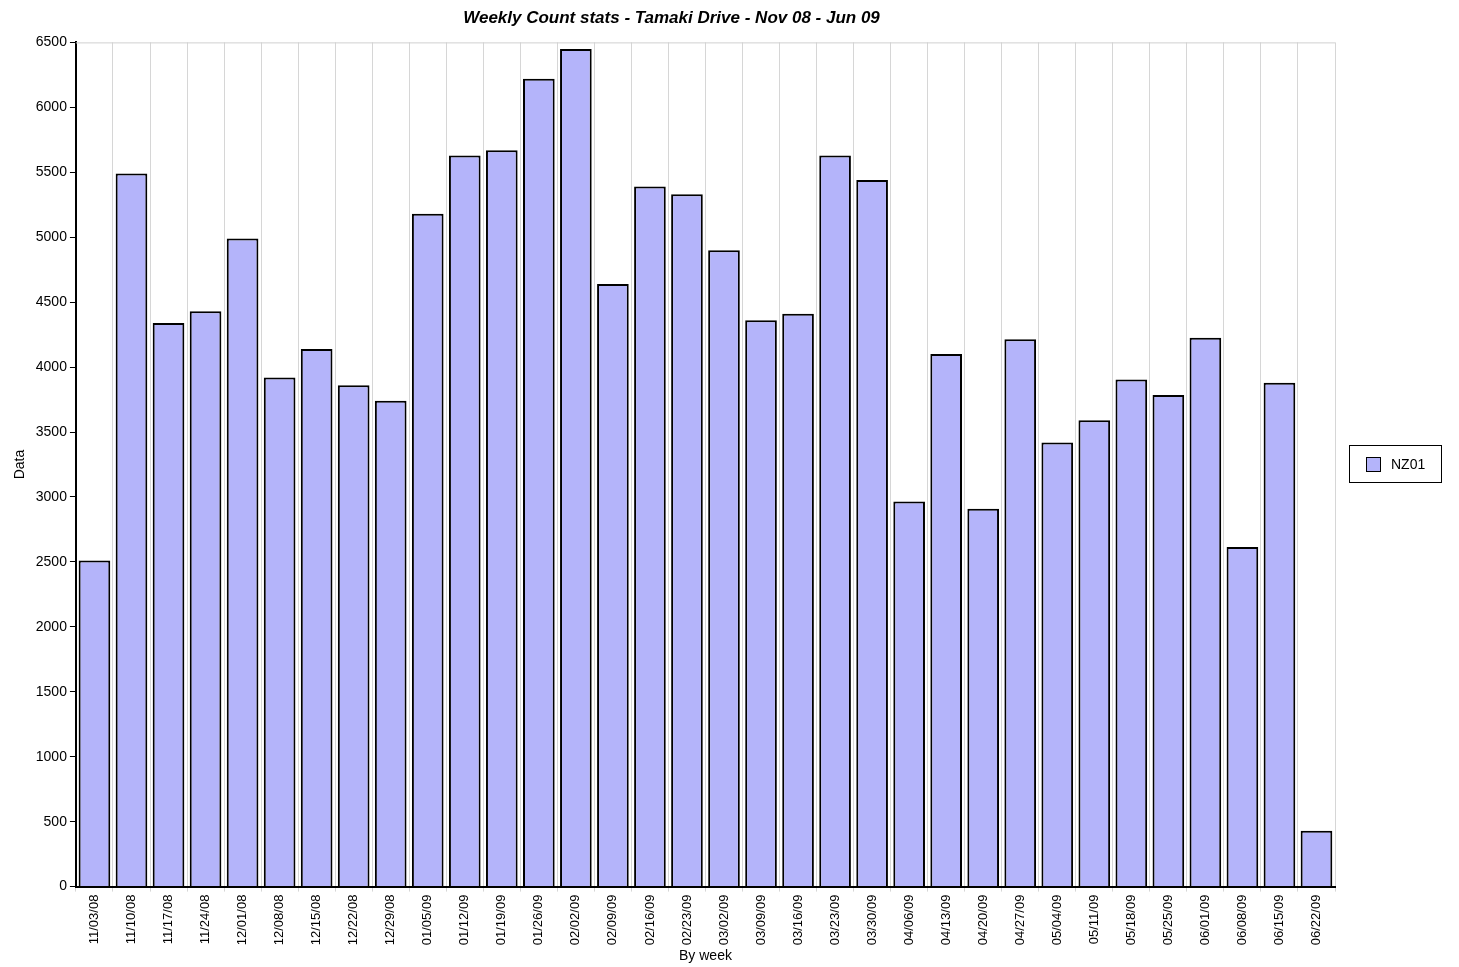 This screenshot has height=967, width=1459. What do you see at coordinates (94, 919) in the screenshot?
I see `x-tick-label: 11/03/08` at bounding box center [94, 919].